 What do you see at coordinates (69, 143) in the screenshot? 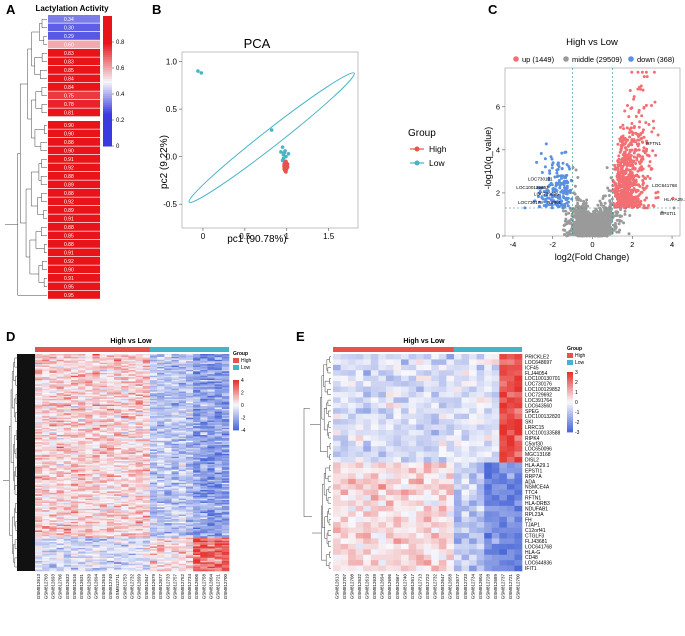
I see `activity-value: 0.88` at bounding box center [69, 143].